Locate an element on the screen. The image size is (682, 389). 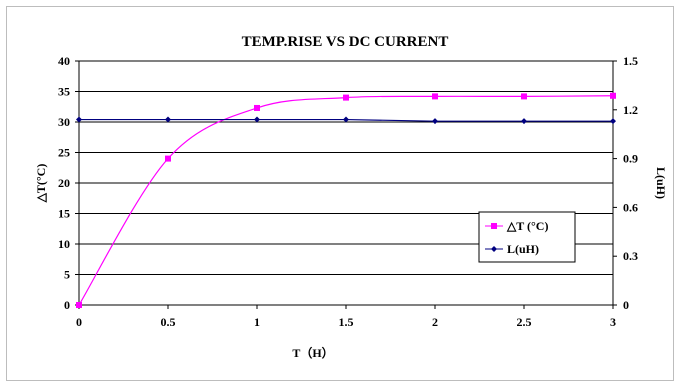
legend: △T (°C) L(uH) is located at coordinates (527, 237).